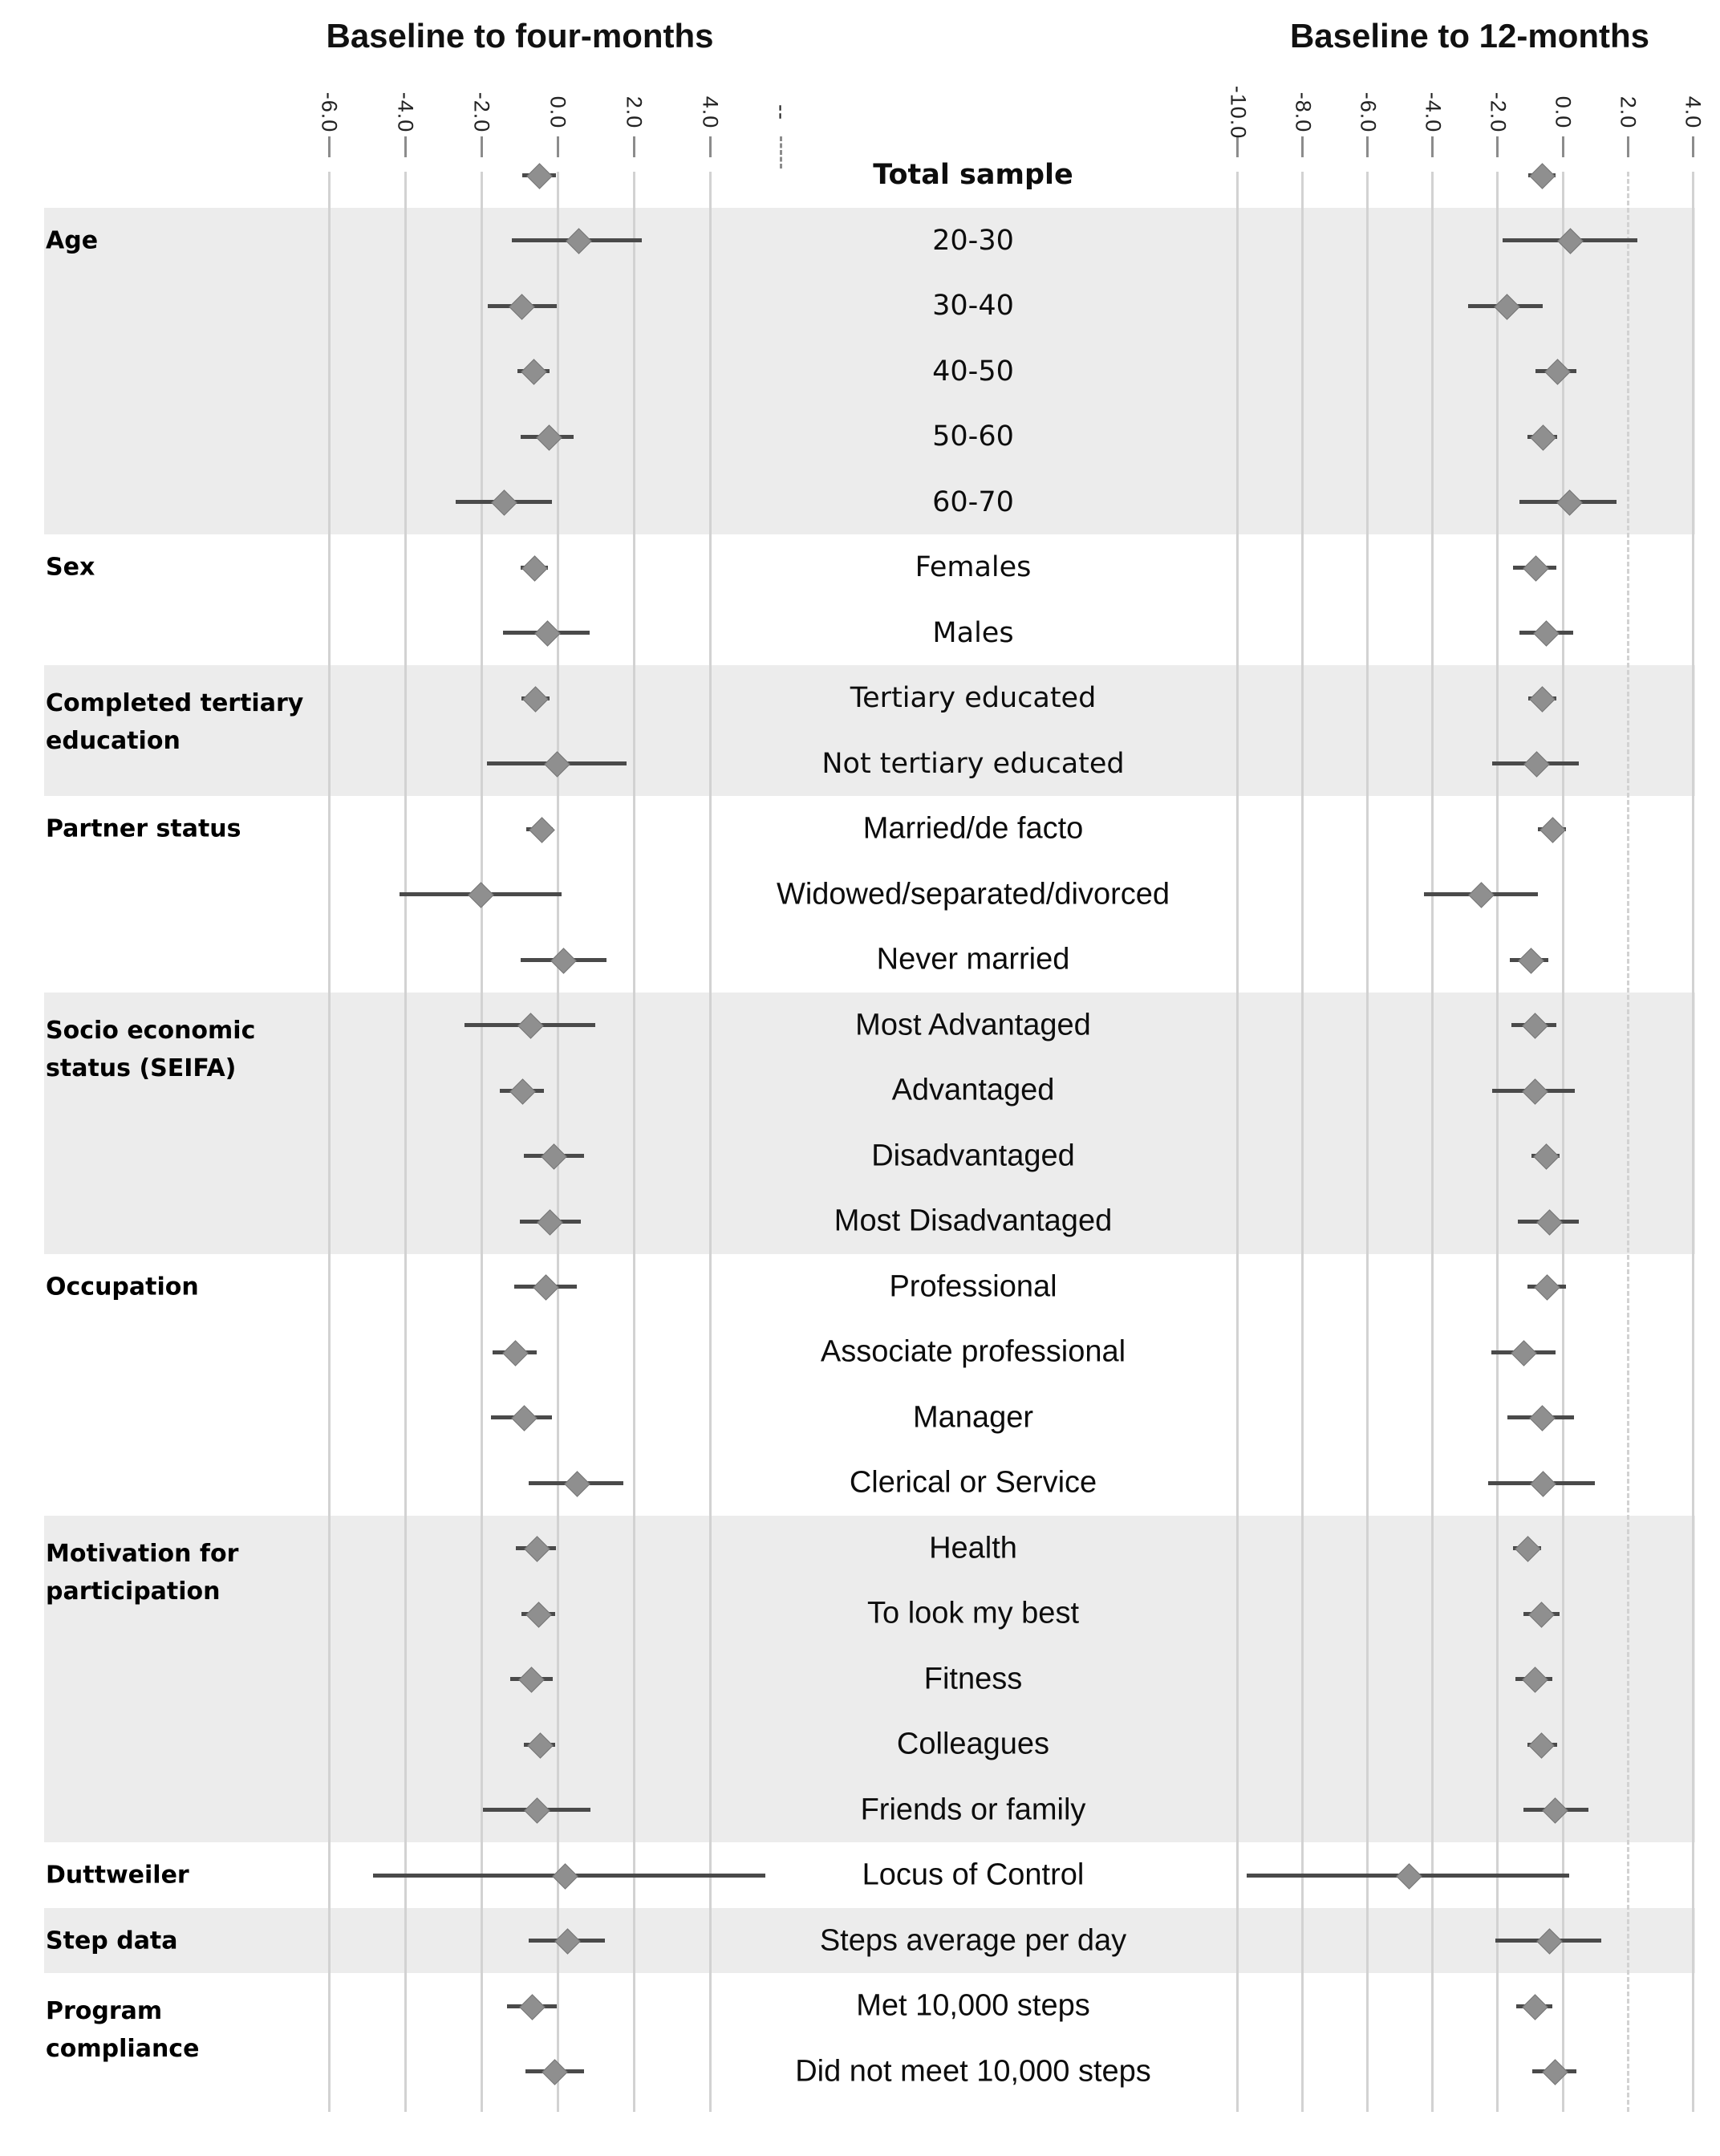 The height and width of the screenshot is (2156, 1720). What do you see at coordinates (973, 1155) in the screenshot?
I see `row-label: Disadvantaged` at bounding box center [973, 1155].